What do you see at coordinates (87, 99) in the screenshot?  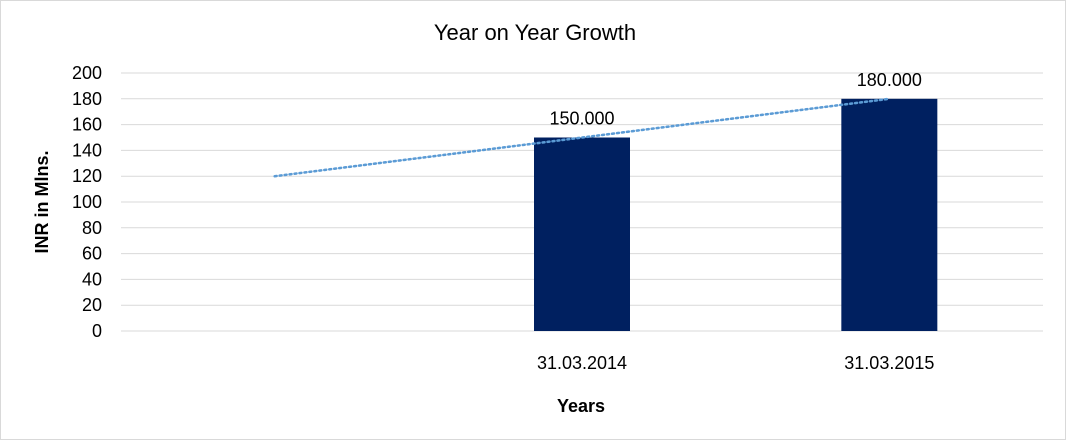 I see `y-tick-label: 180` at bounding box center [87, 99].